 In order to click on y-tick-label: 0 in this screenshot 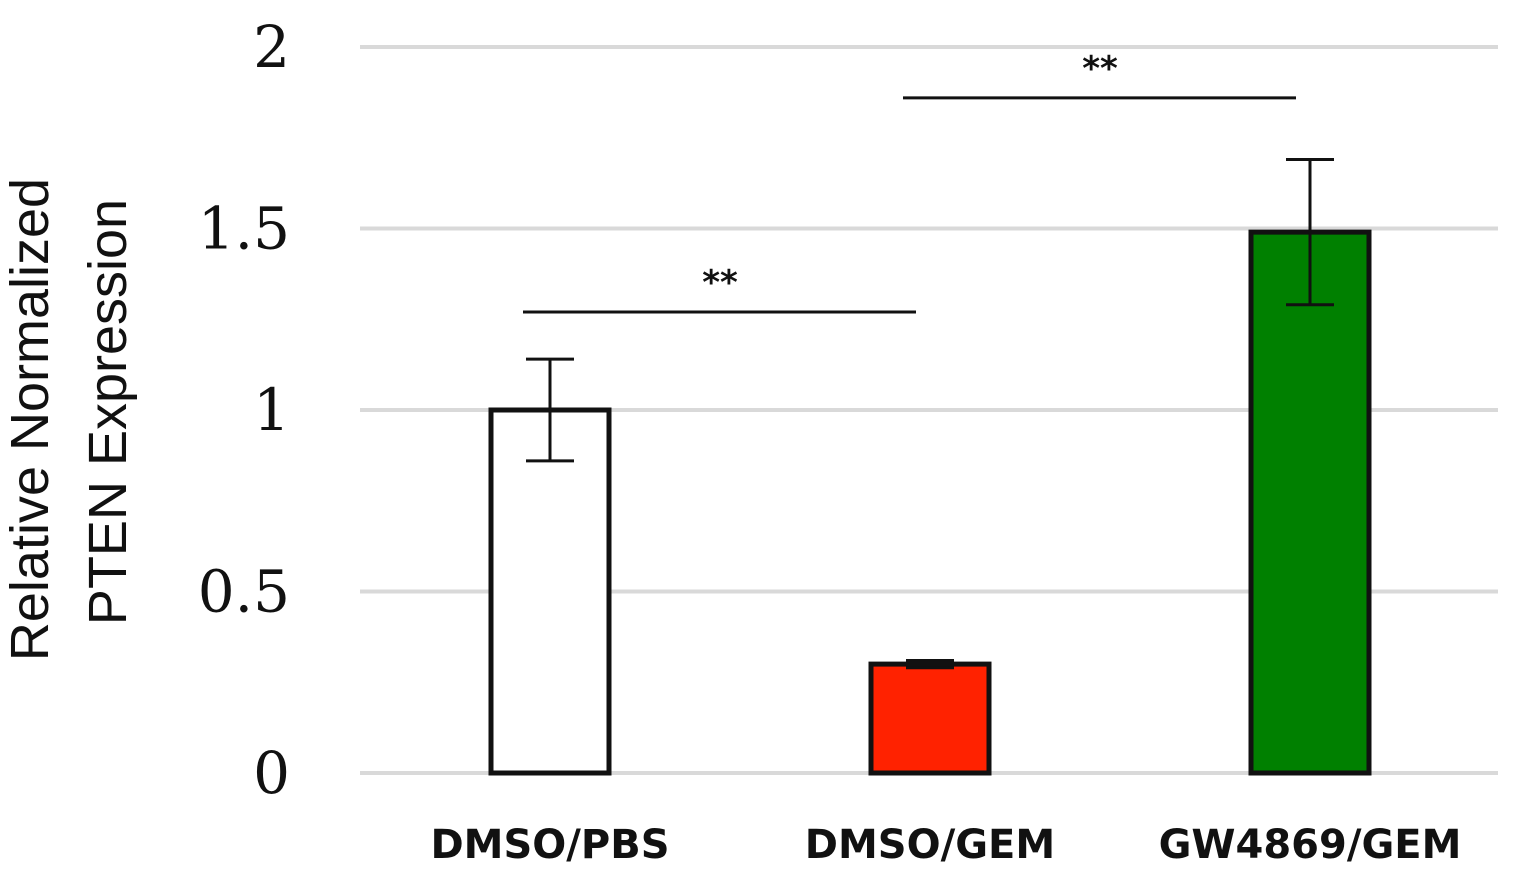, I will do `click(271, 773)`.